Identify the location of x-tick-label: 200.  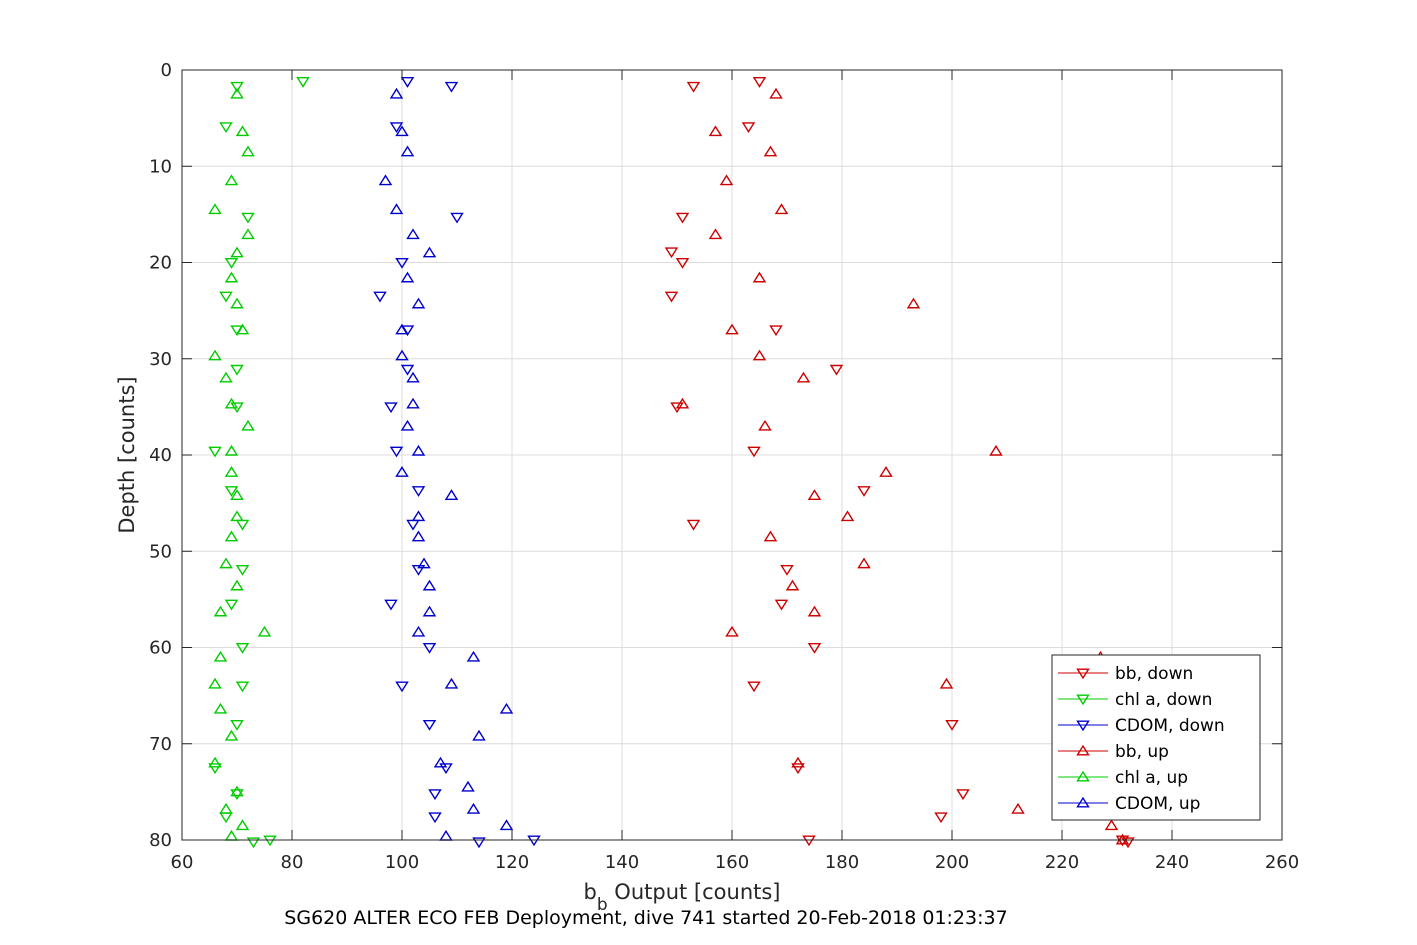
(952, 862).